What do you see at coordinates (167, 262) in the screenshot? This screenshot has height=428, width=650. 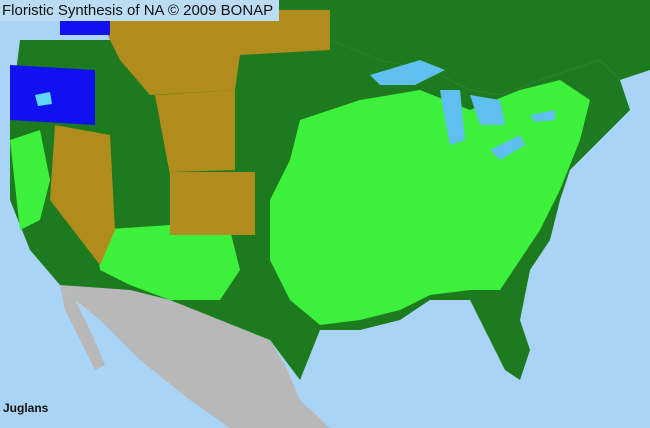 I see `us-present-counties-sw` at bounding box center [167, 262].